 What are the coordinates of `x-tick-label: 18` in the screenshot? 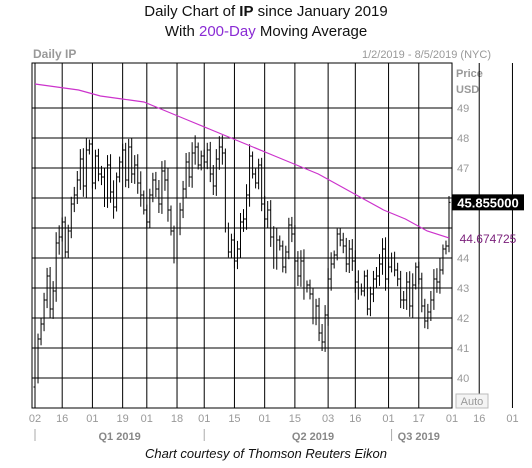 It's located at (177, 419).